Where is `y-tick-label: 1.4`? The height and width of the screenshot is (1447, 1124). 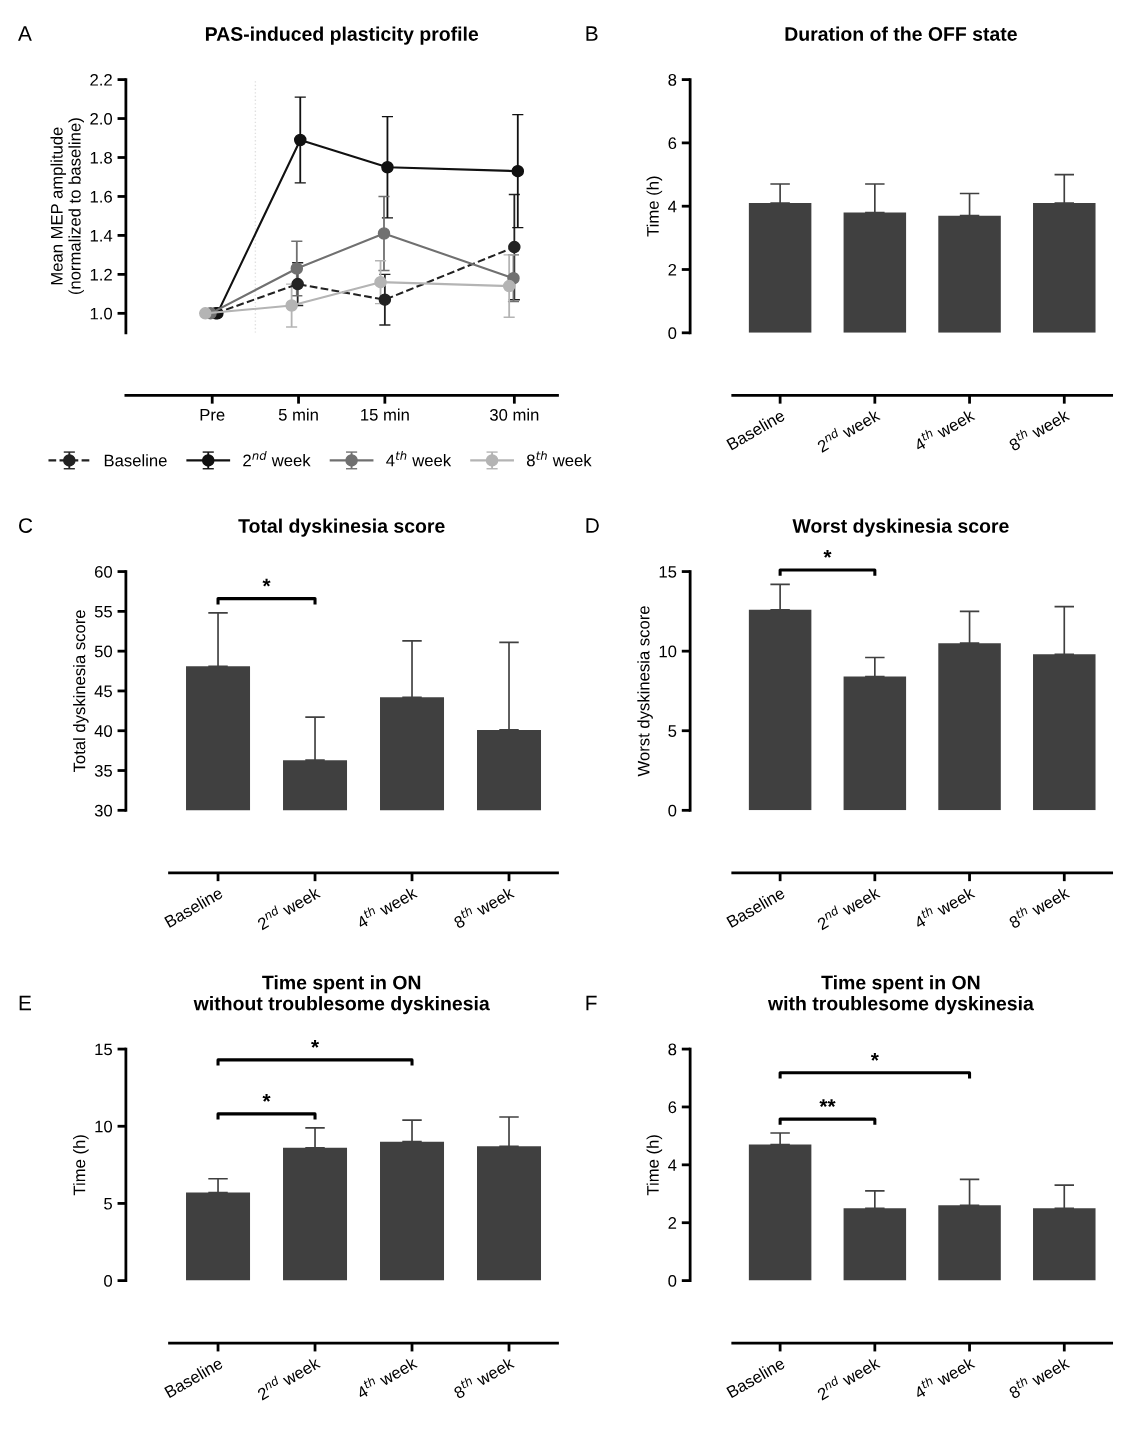 y-tick-label: 1.4 is located at coordinates (101, 235).